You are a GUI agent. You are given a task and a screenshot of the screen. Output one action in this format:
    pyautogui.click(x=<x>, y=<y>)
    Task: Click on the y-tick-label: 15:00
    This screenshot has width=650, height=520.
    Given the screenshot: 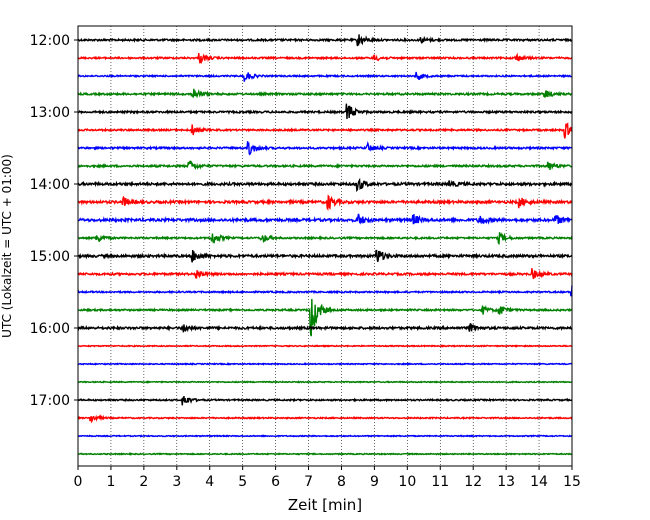 What is the action you would take?
    pyautogui.click(x=50, y=257)
    